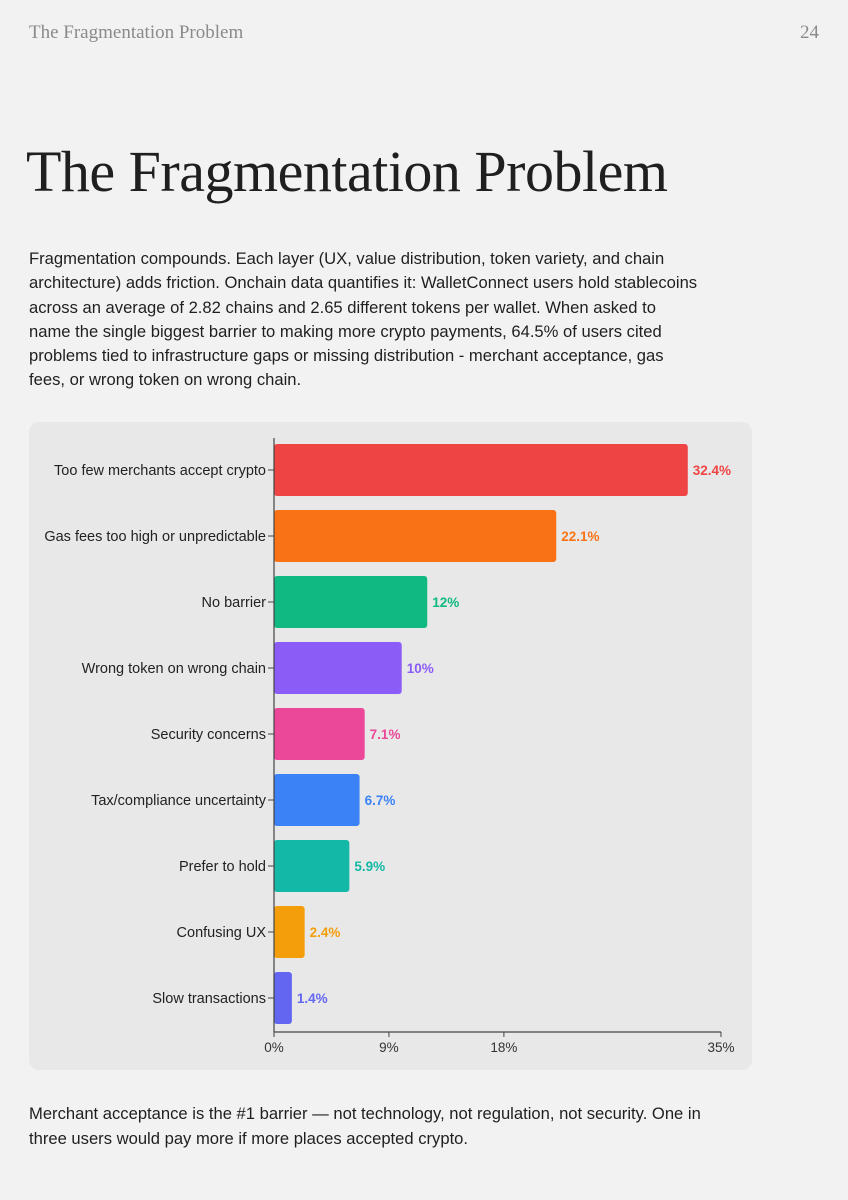 The height and width of the screenshot is (1200, 848). Describe the element at coordinates (385, 734) in the screenshot. I see `value-label: 7.1%` at that location.